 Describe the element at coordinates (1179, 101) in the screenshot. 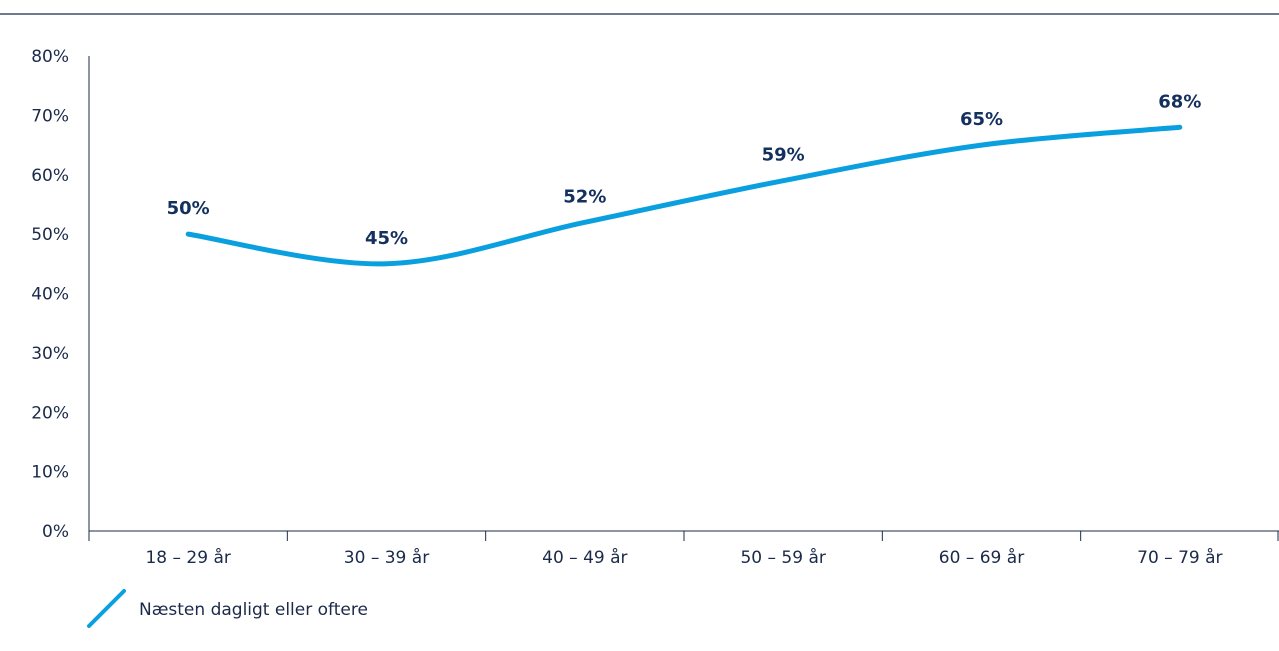

I see `data-label: 68%` at that location.